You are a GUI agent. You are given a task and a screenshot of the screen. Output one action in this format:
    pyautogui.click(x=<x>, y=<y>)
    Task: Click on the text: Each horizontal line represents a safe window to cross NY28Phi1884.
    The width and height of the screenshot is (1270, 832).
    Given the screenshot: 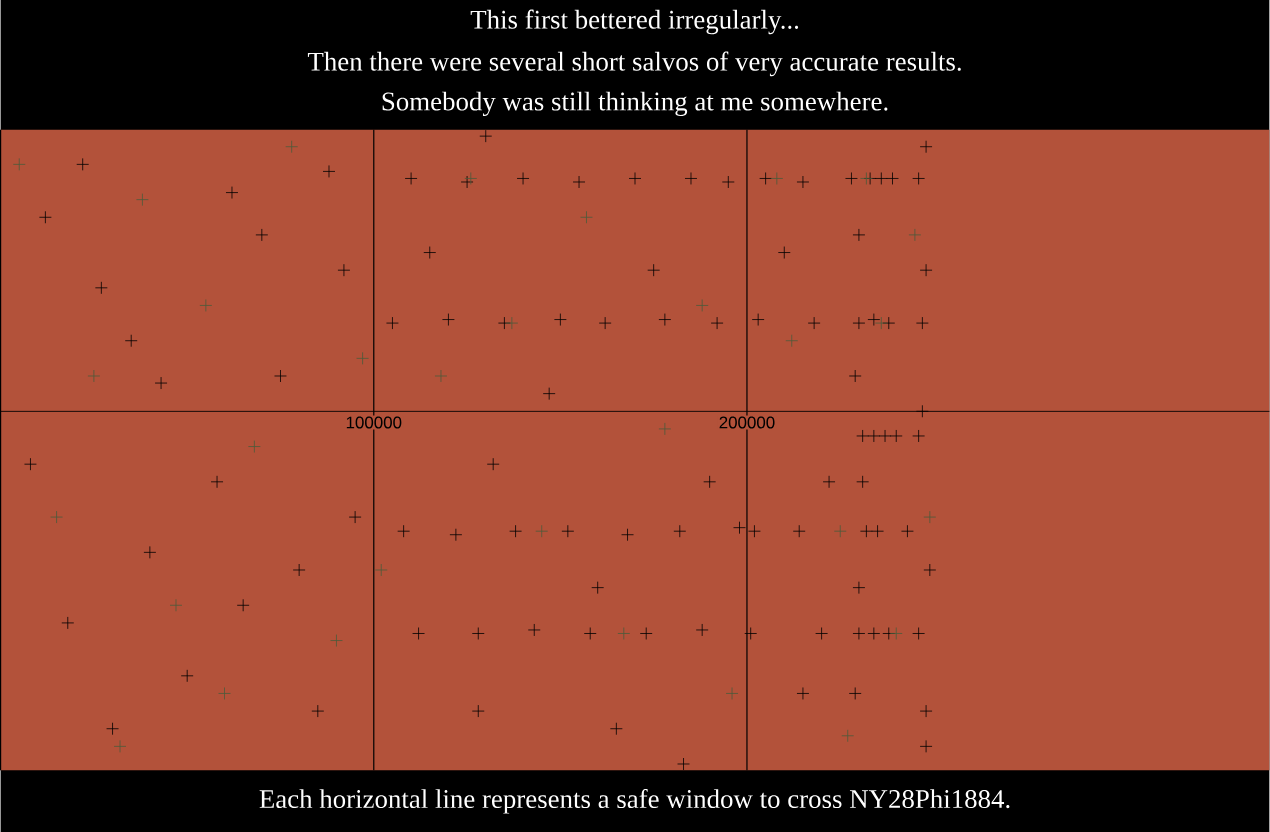 What is the action you would take?
    pyautogui.click(x=634, y=801)
    